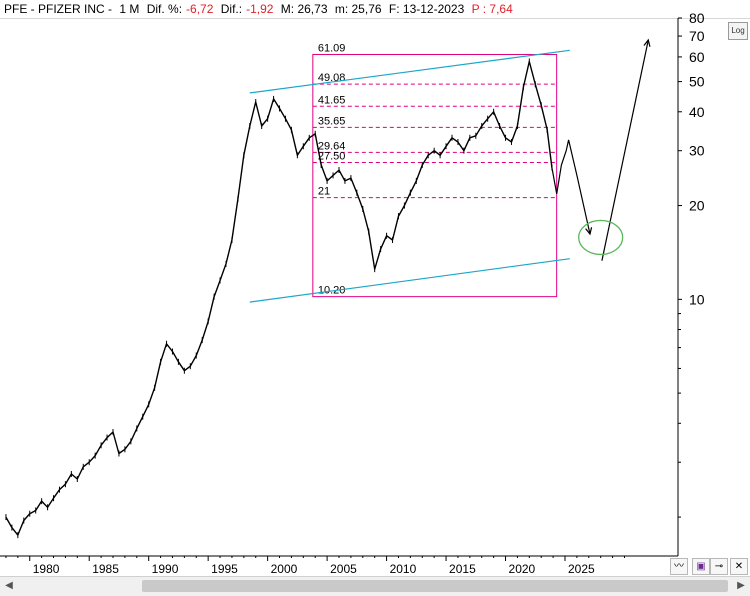 The height and width of the screenshot is (596, 750). What do you see at coordinates (343, 569) in the screenshot?
I see `x-tick-label: 2005` at bounding box center [343, 569].